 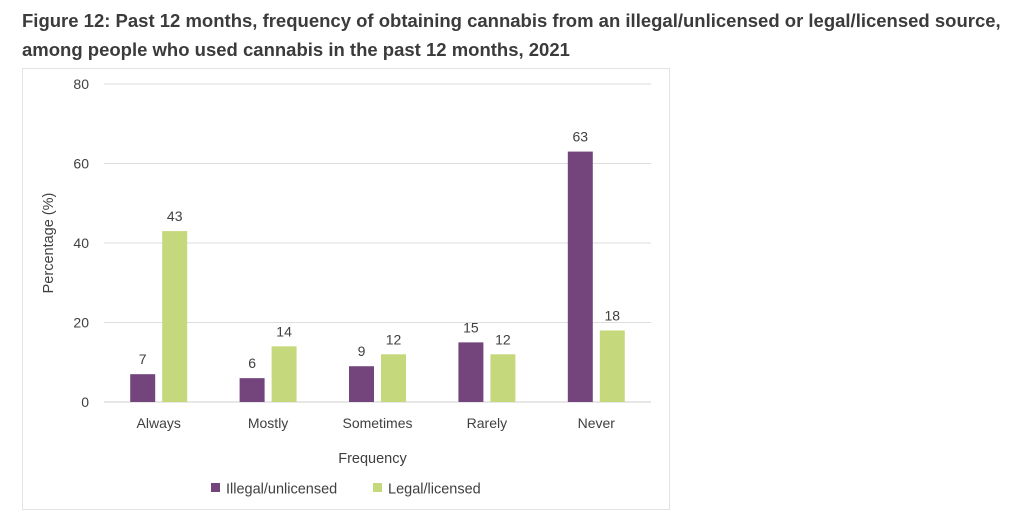 I want to click on data-label: 14, so click(x=284, y=331).